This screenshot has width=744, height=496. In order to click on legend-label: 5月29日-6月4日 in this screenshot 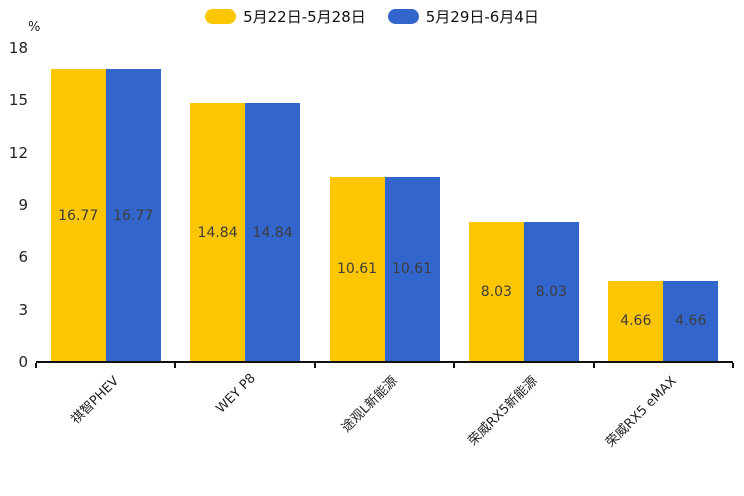, I will do `click(482, 17)`.